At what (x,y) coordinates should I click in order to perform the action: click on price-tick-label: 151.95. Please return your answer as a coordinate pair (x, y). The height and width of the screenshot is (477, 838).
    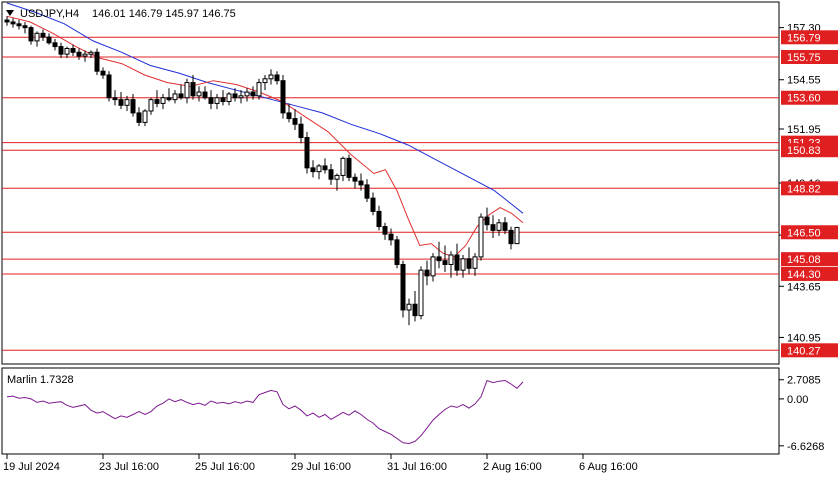
    Looking at the image, I should click on (804, 130).